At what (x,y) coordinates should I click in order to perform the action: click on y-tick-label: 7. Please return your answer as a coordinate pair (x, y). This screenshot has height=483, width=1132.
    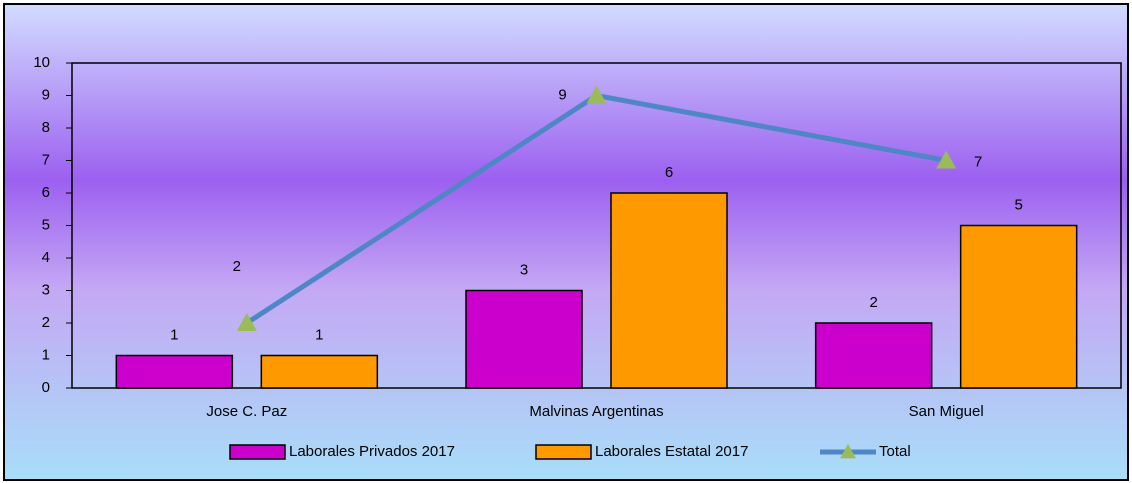
    Looking at the image, I should click on (46, 159).